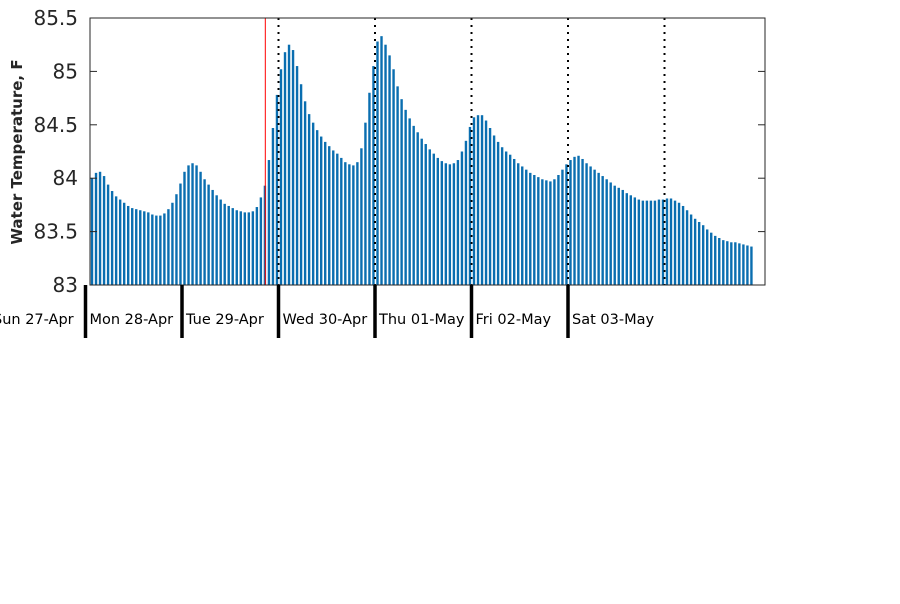 The width and height of the screenshot is (900, 604). What do you see at coordinates (65, 285) in the screenshot?
I see `y-tick-label: 83` at bounding box center [65, 285].